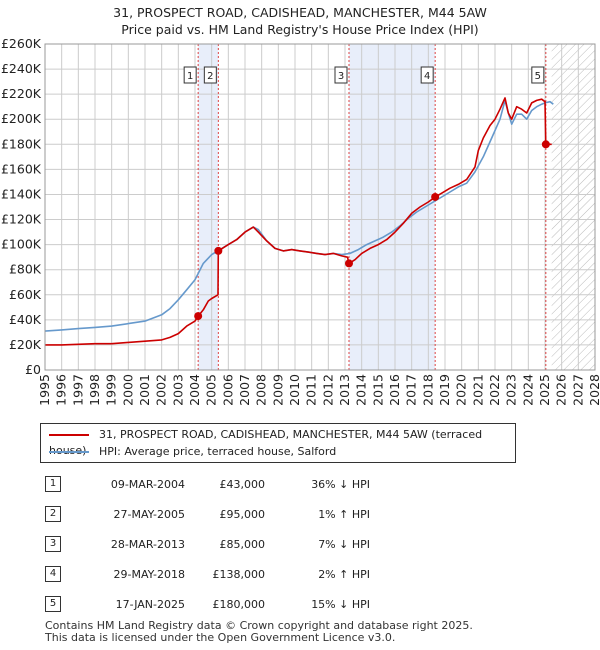 This screenshot has height=650, width=600. What do you see at coordinates (394, 390) in the screenshot?
I see `x-tick-label: 2016` at bounding box center [394, 390].